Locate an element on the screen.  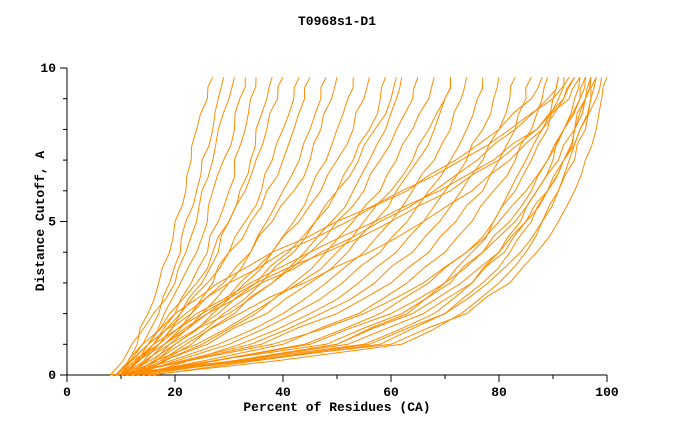
y-tick-label: 0 is located at coordinates (52, 375).